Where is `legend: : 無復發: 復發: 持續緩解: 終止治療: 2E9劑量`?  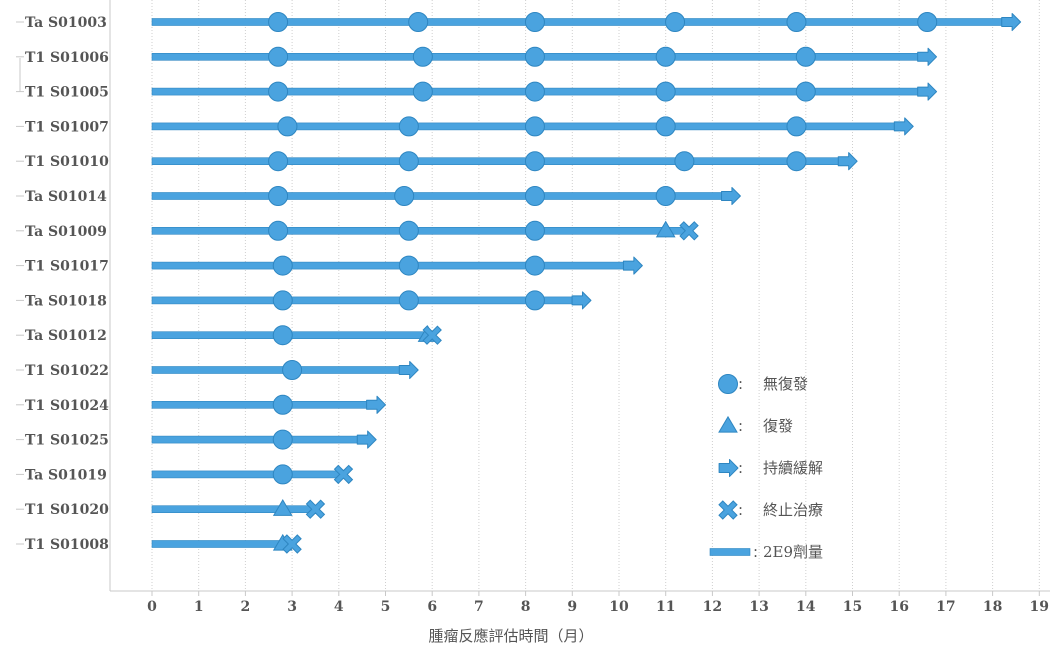 legend: : 無復發: 復發: 持續緩解: 終止治療: 2E9劑量 is located at coordinates (766, 467).